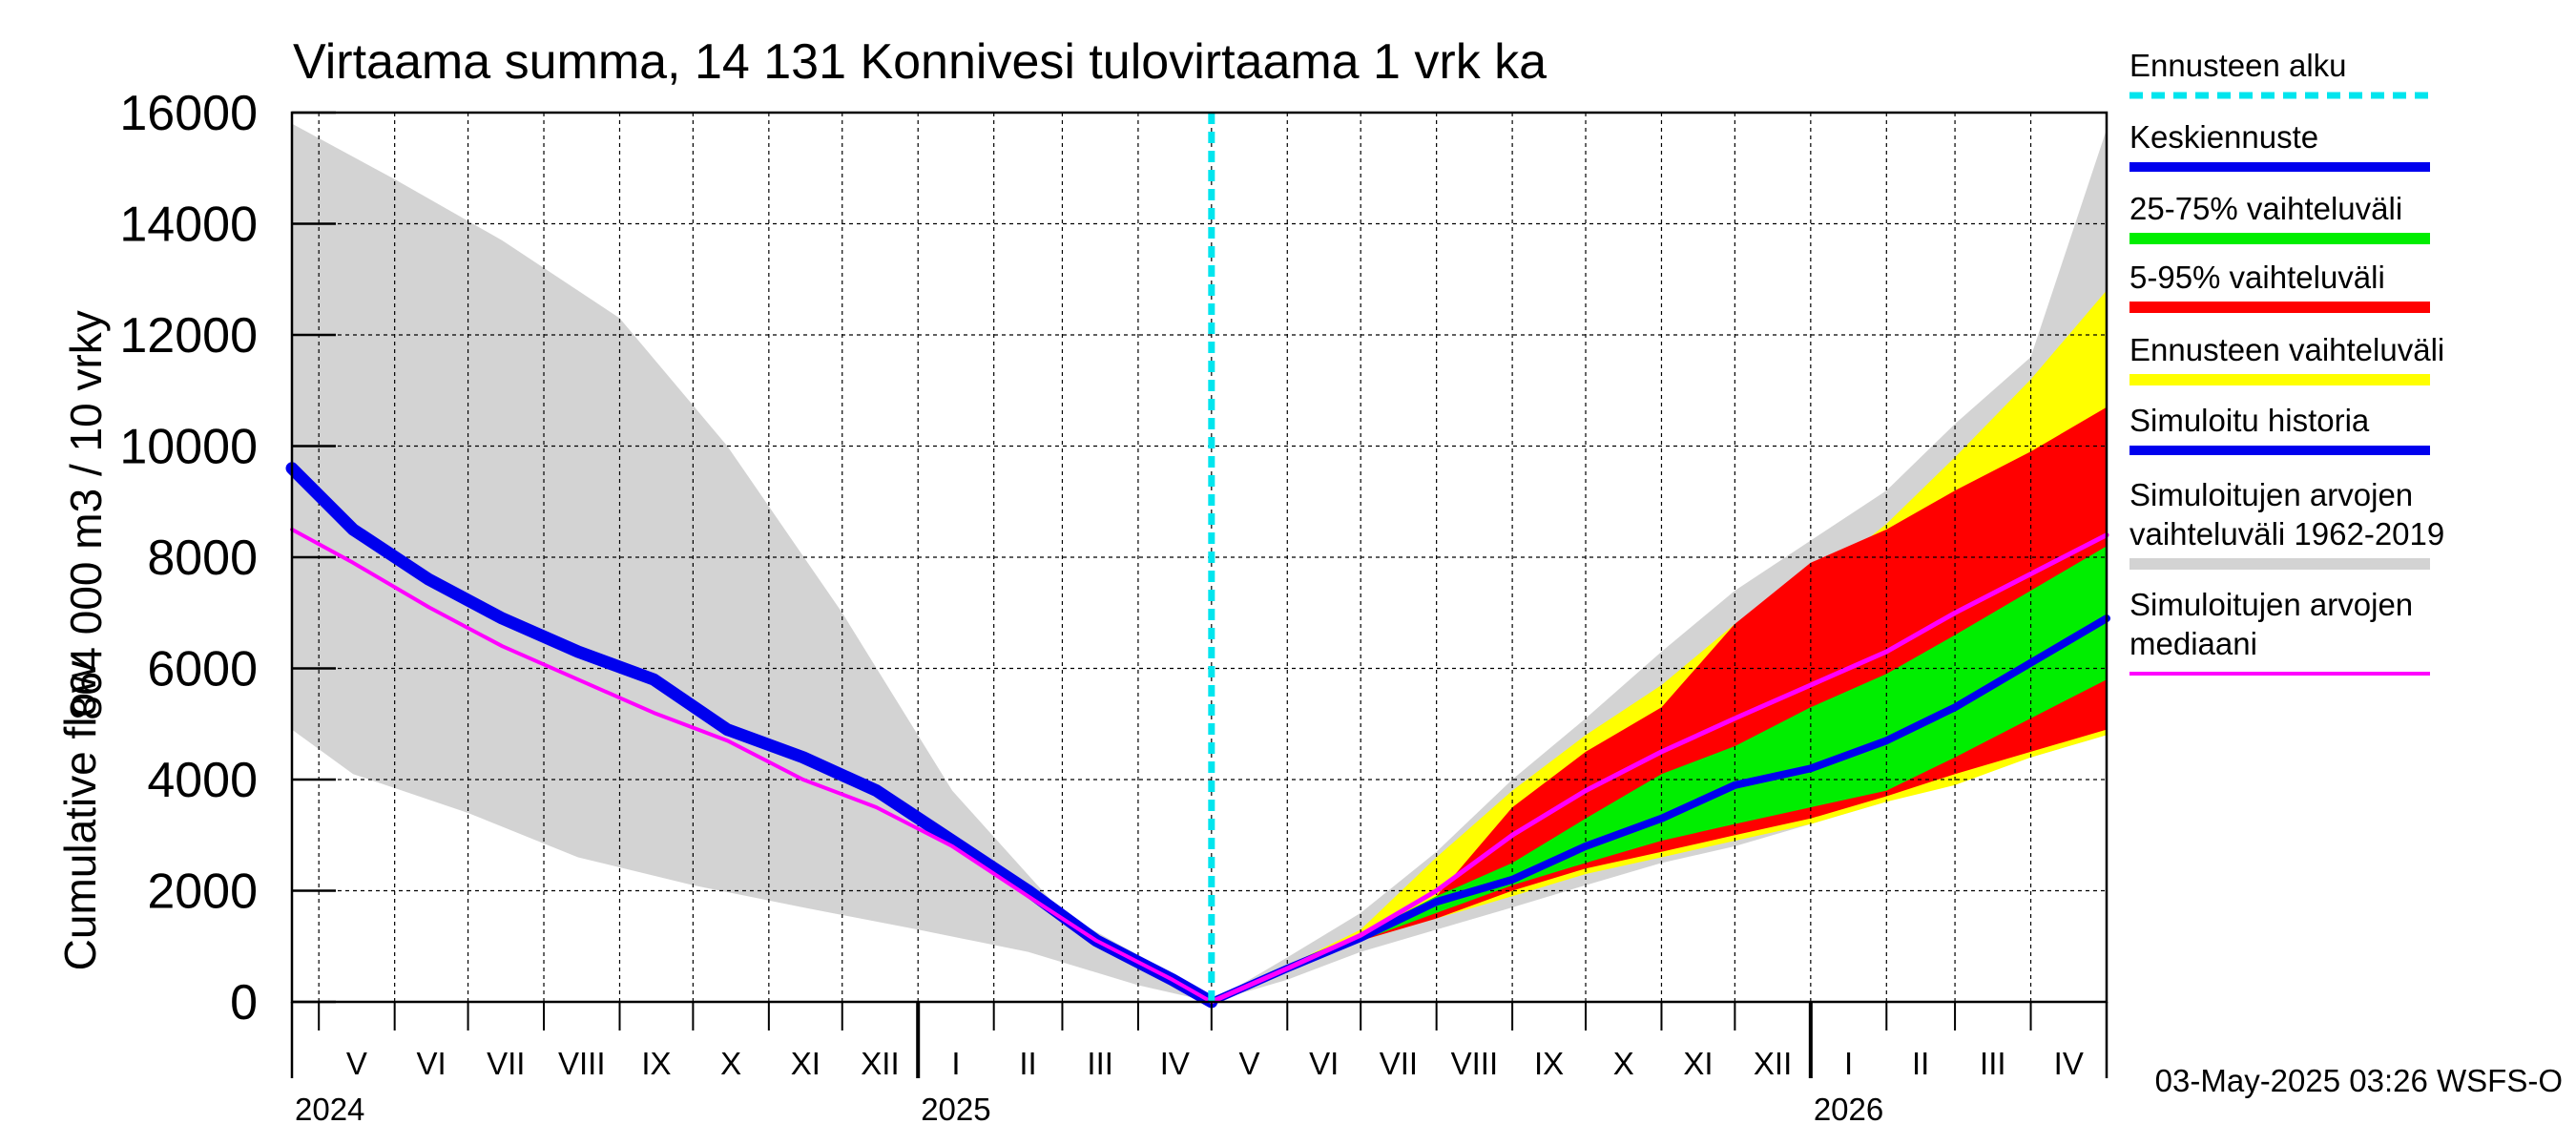 The height and width of the screenshot is (1145, 2576). What do you see at coordinates (2359, 1081) in the screenshot?
I see `footer-timestamp: 03-May-2025 03:26 WSFS-O` at bounding box center [2359, 1081].